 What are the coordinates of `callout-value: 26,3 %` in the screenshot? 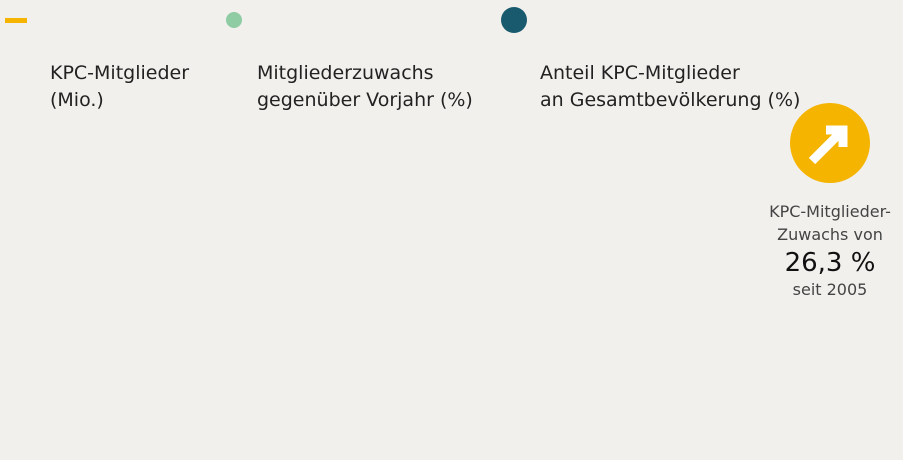 It's located at (830, 263).